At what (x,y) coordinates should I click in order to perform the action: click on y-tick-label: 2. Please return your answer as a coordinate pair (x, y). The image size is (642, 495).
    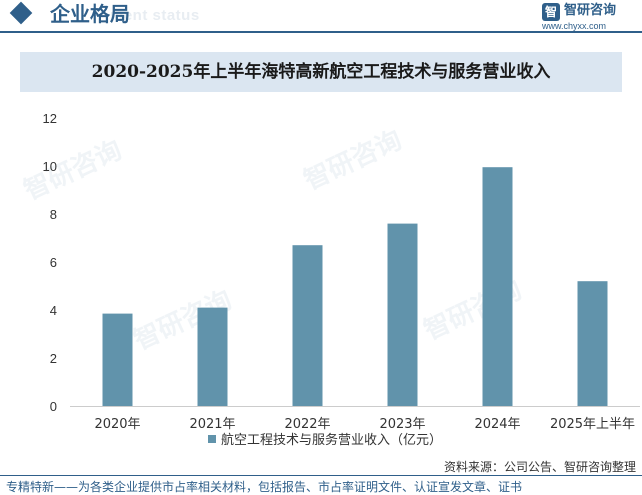
    Looking at the image, I should click on (53, 358).